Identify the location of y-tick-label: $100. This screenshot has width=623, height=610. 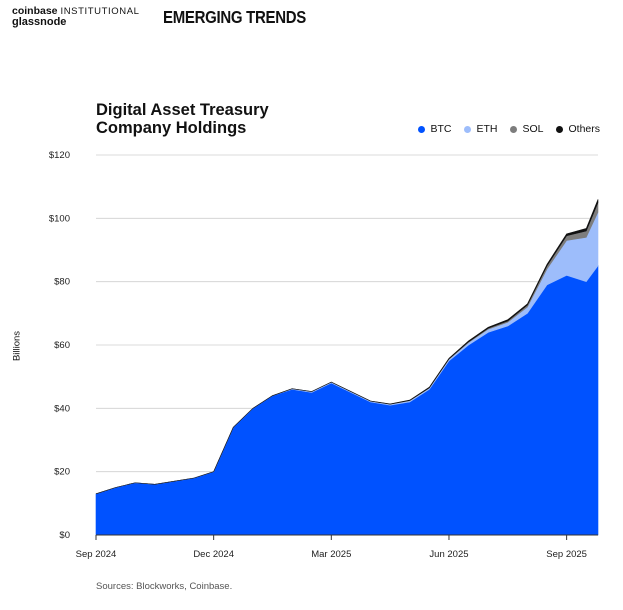
(59, 218).